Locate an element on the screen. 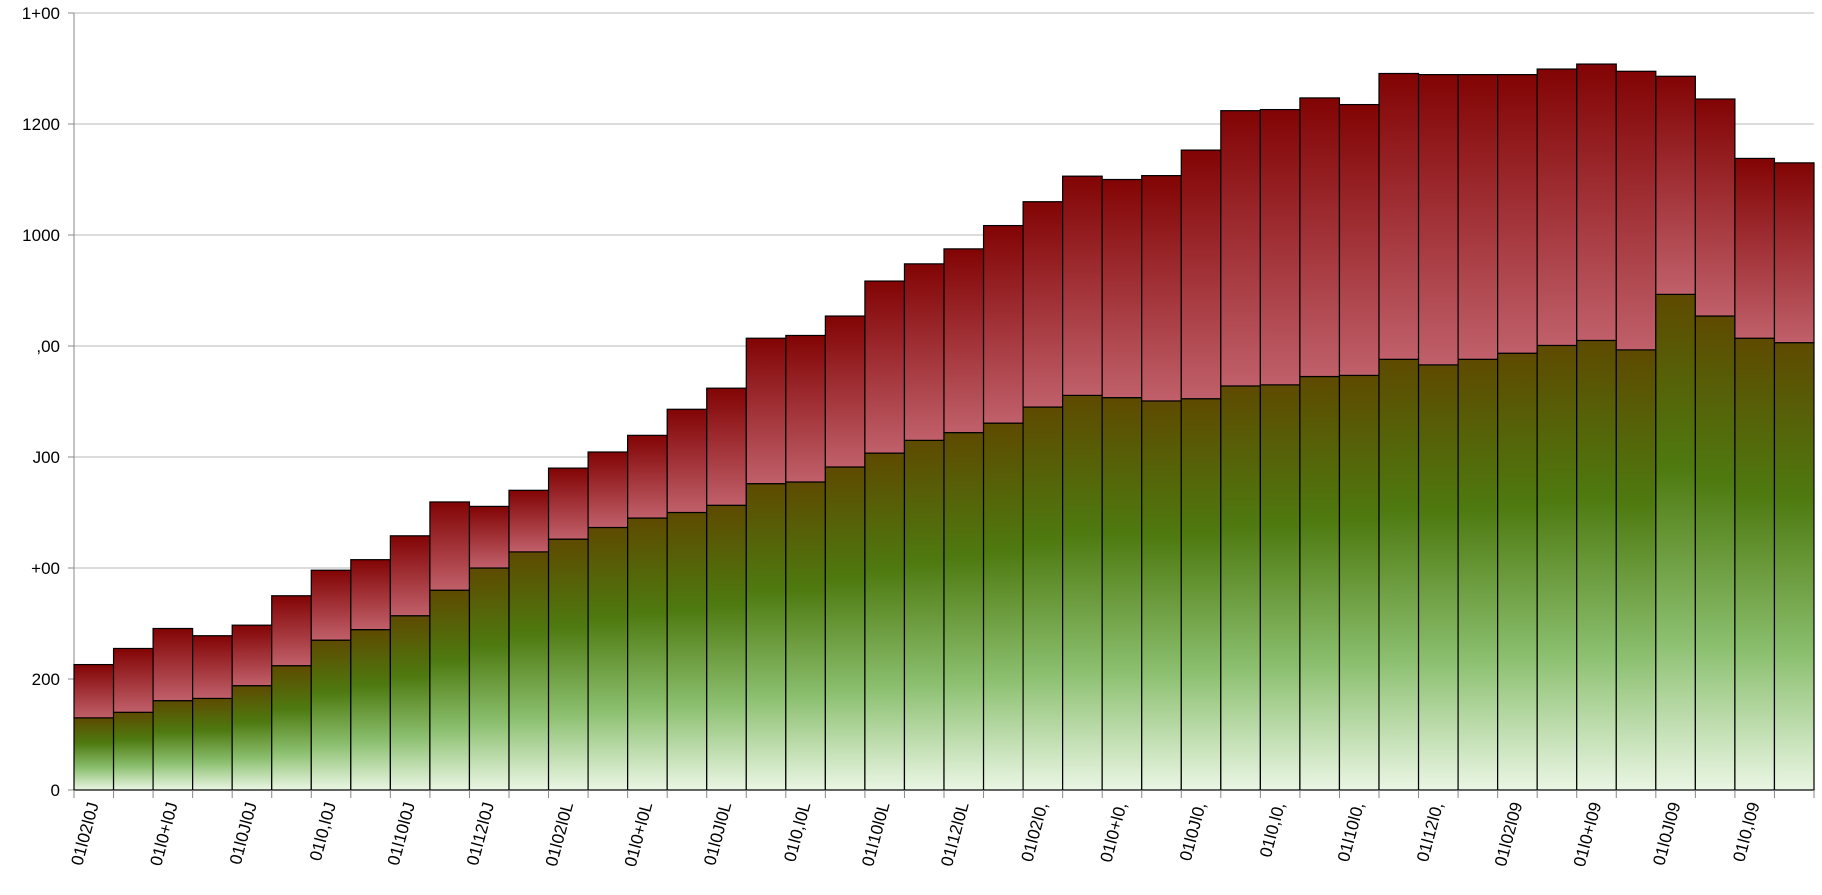 The width and height of the screenshot is (1822, 895). x-tick-label: 01ǀ10ǀ0, is located at coordinates (1351, 832).